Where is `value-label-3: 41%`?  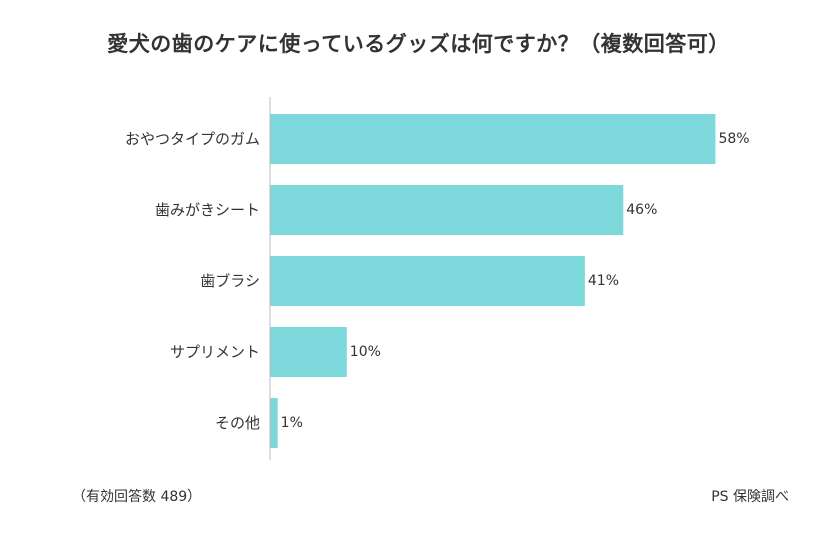 value-label-3: 41% is located at coordinates (603, 281).